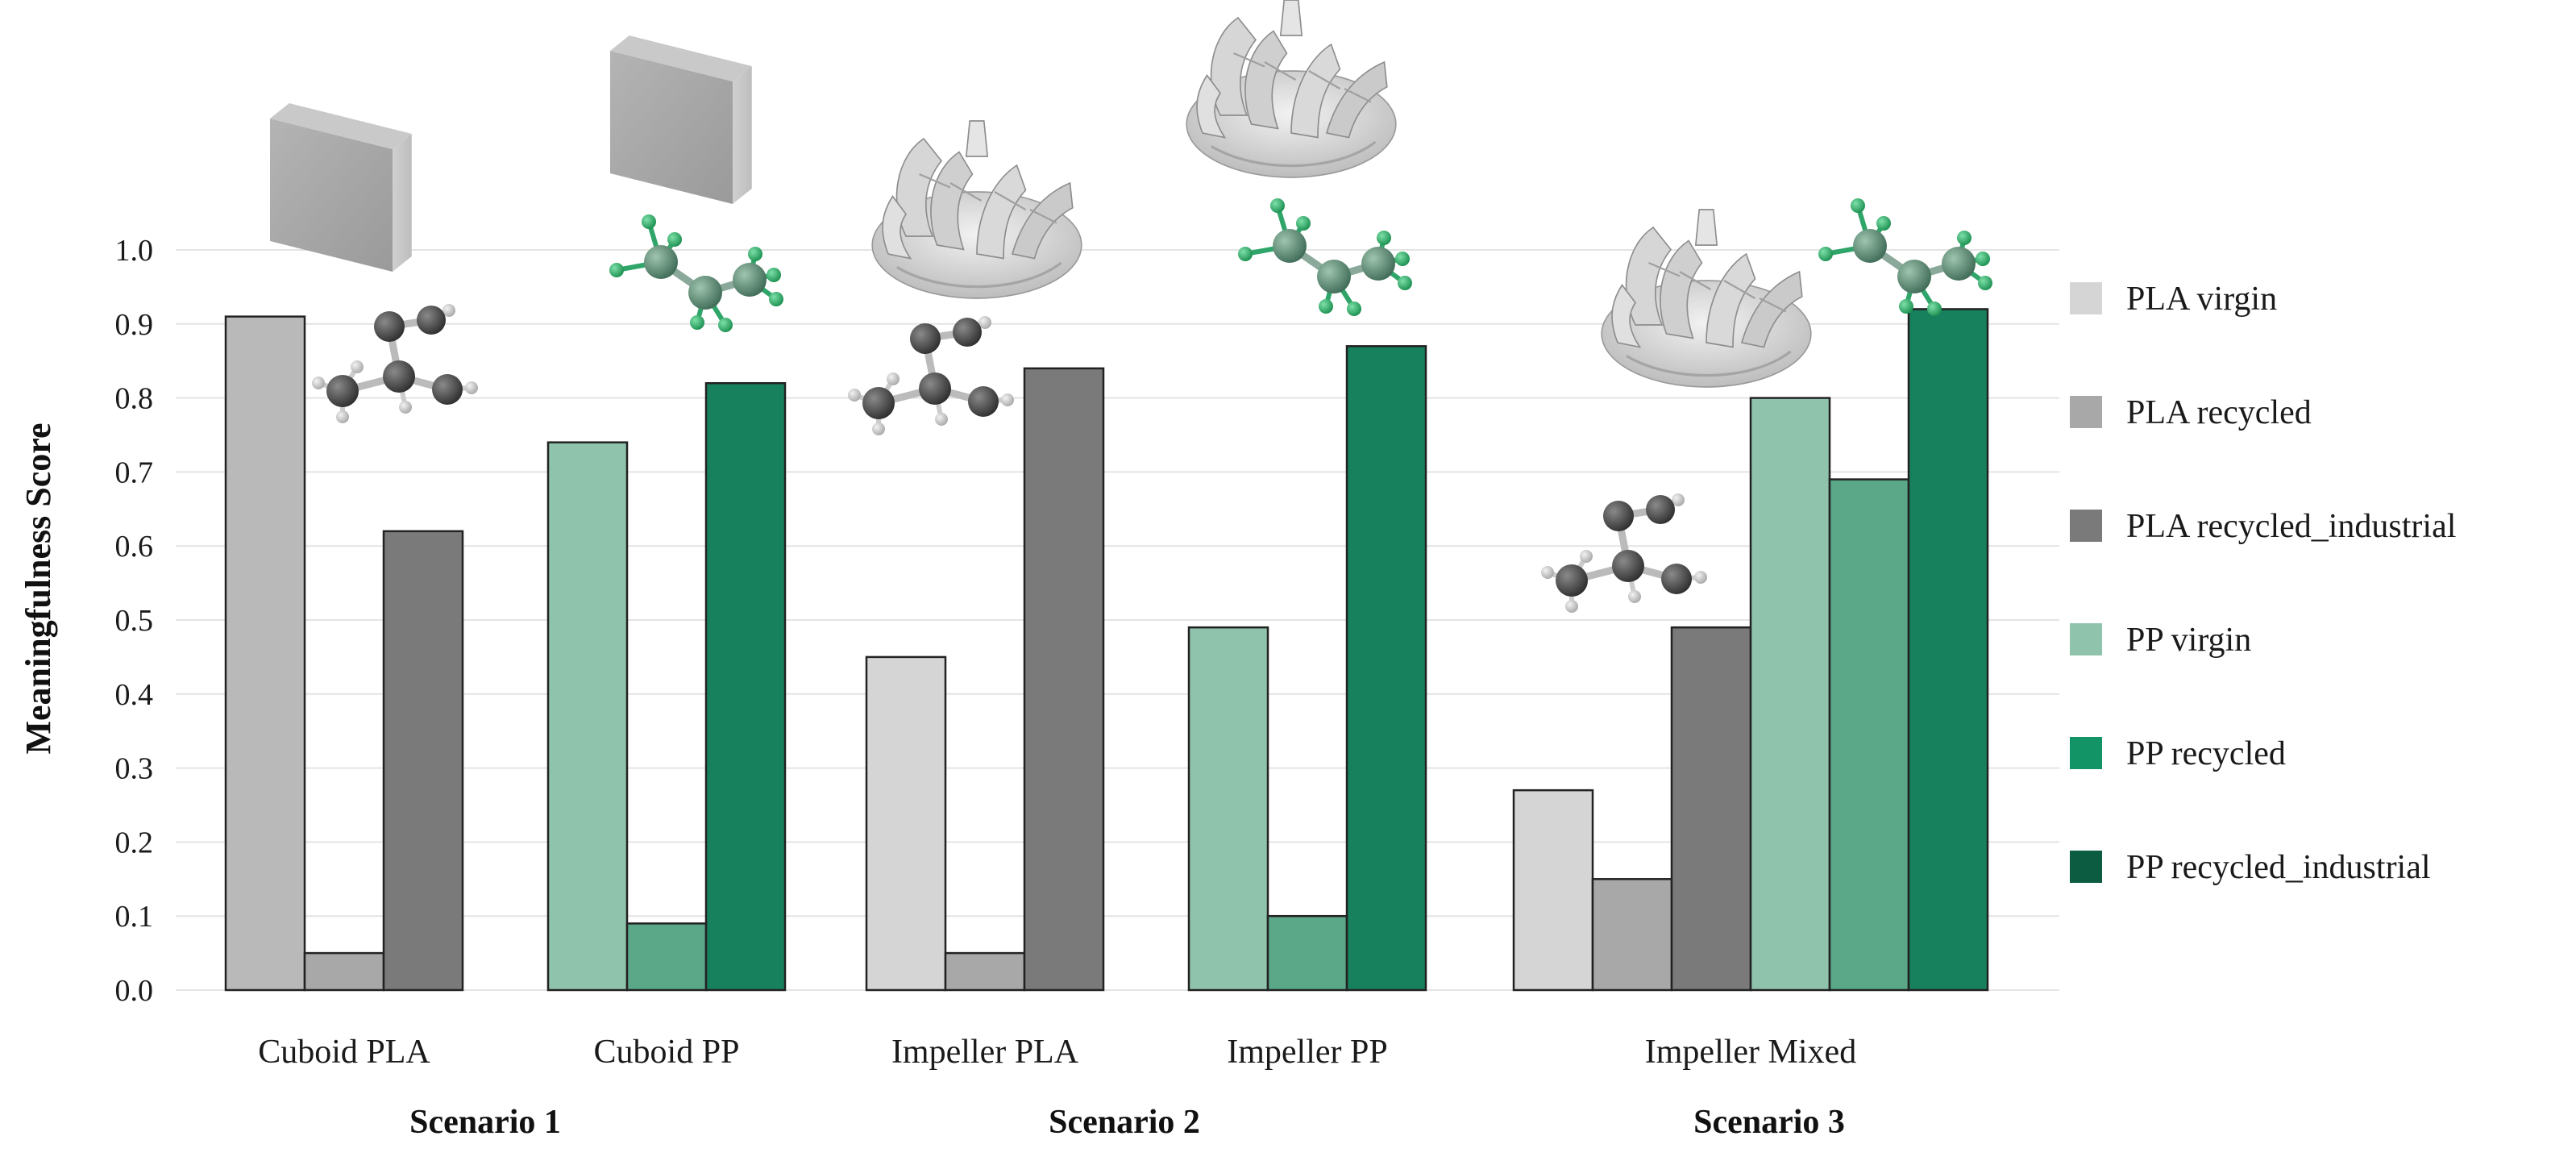 The image size is (2576, 1161). I want to click on scenario-label: Scenario 3, so click(1769, 1122).